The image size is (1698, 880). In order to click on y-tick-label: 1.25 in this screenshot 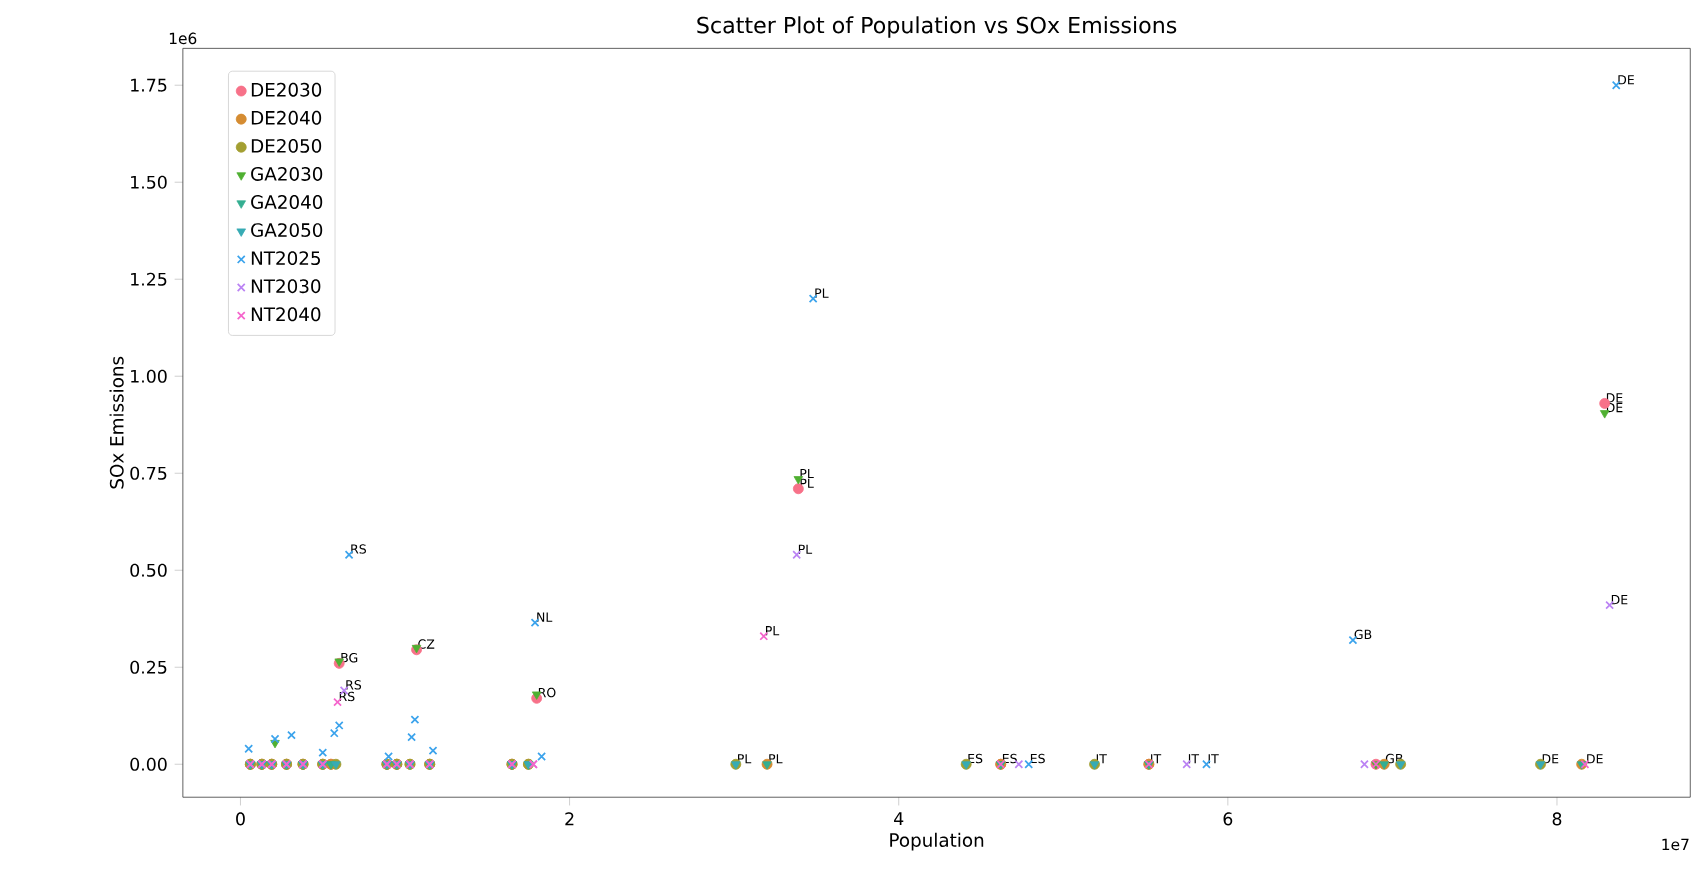, I will do `click(149, 279)`.